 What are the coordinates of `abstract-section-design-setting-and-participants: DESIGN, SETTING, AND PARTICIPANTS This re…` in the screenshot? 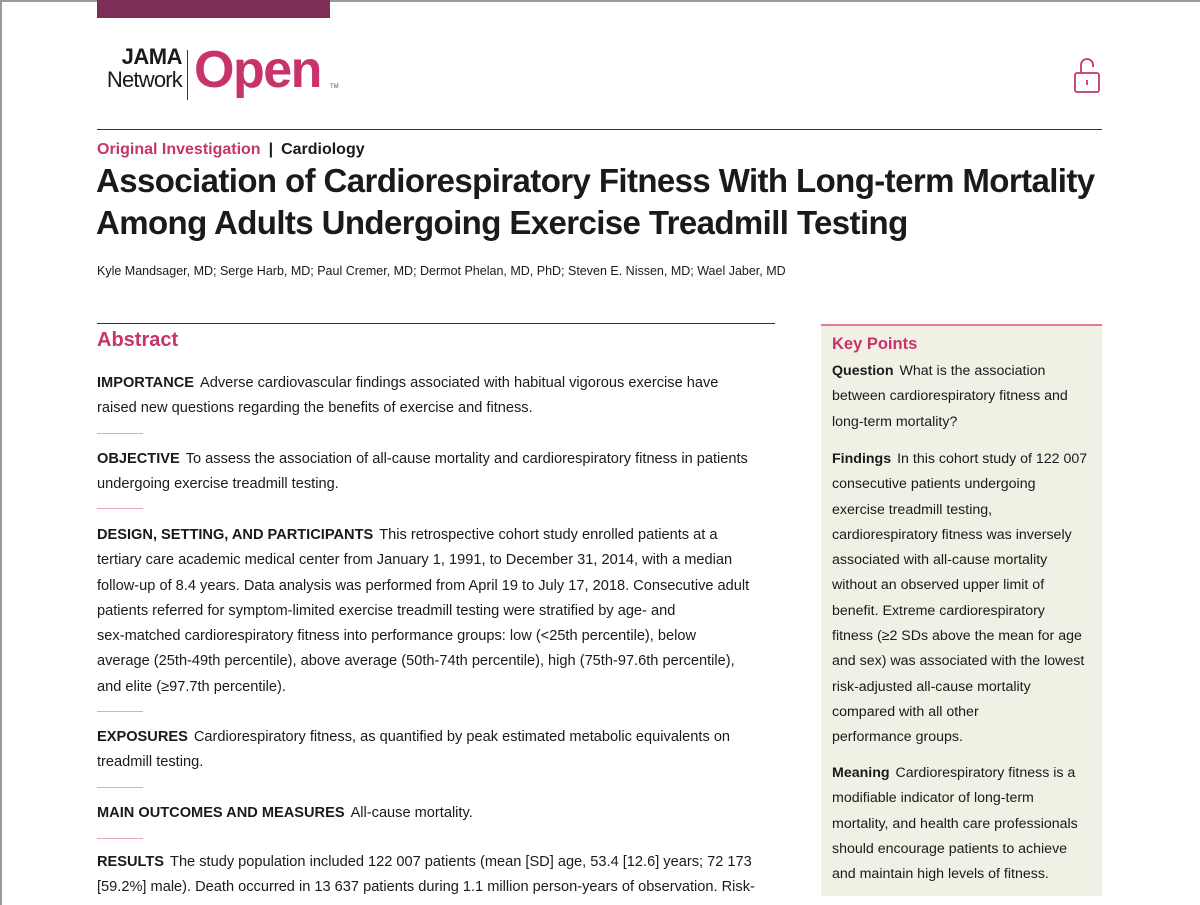 It's located at (423, 611).